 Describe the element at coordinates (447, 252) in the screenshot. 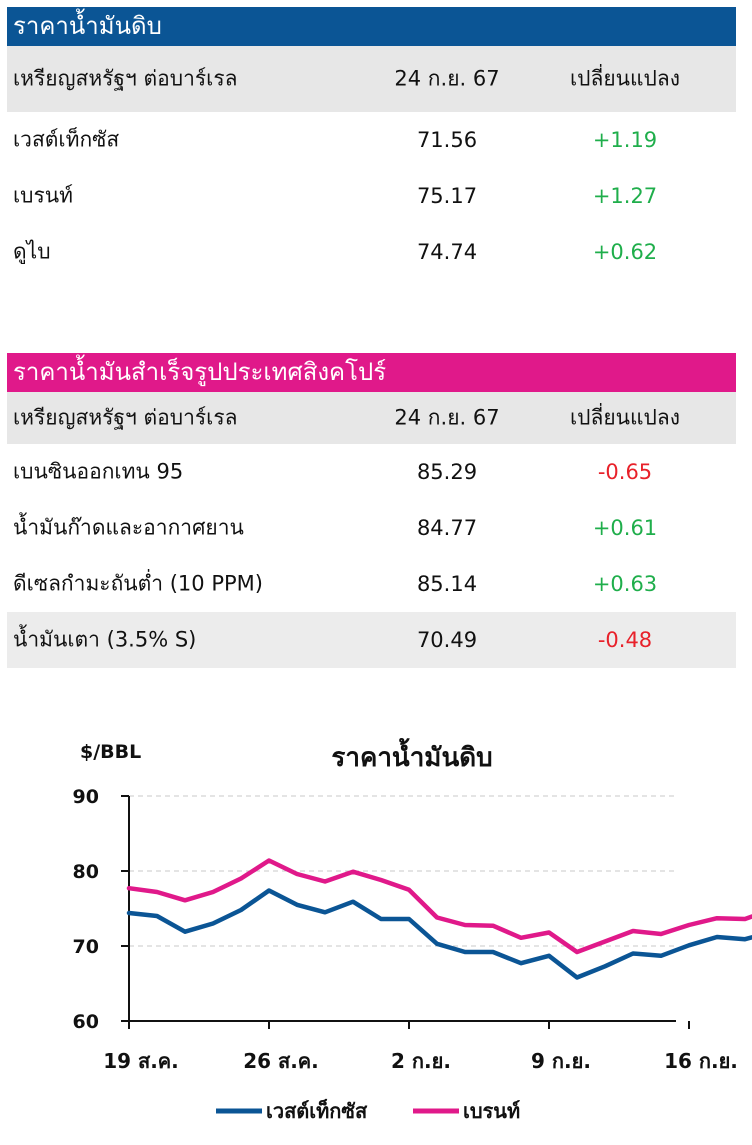

I see `product-price: 74.74` at that location.